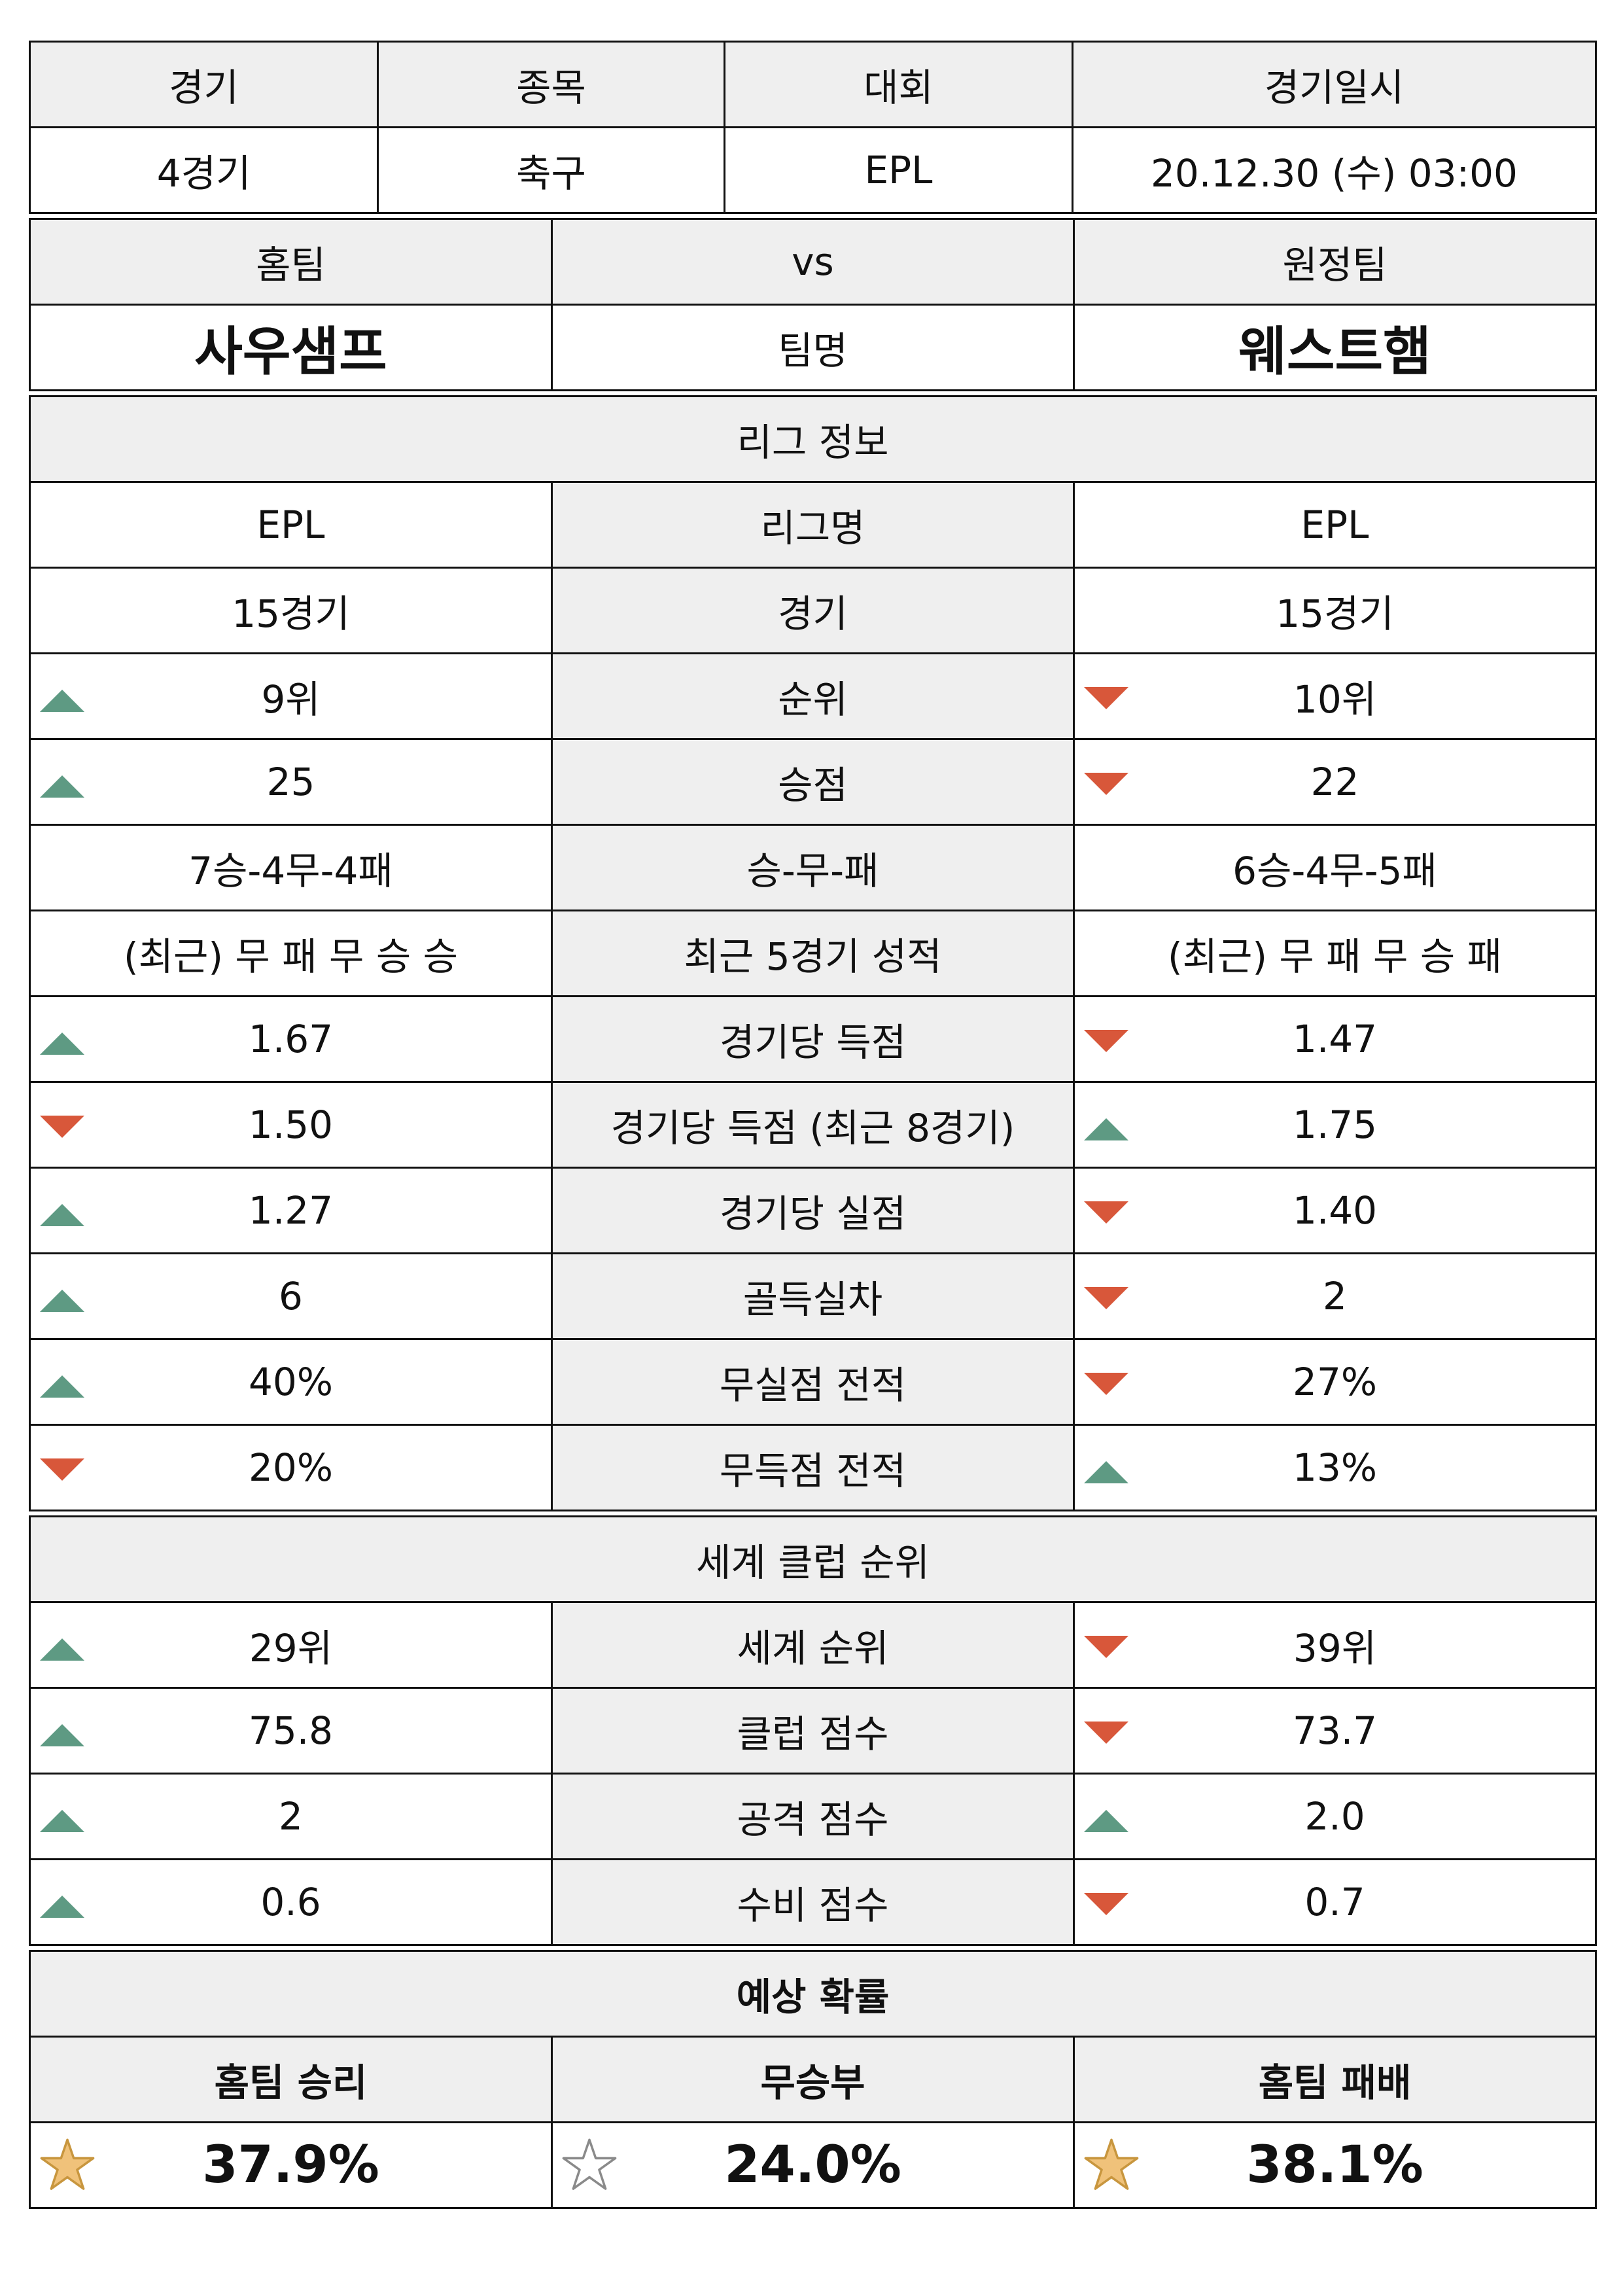 Image resolution: width=1623 pixels, height=2296 pixels. Describe the element at coordinates (590, 2165) in the screenshot. I see `empty-star-icon` at that location.